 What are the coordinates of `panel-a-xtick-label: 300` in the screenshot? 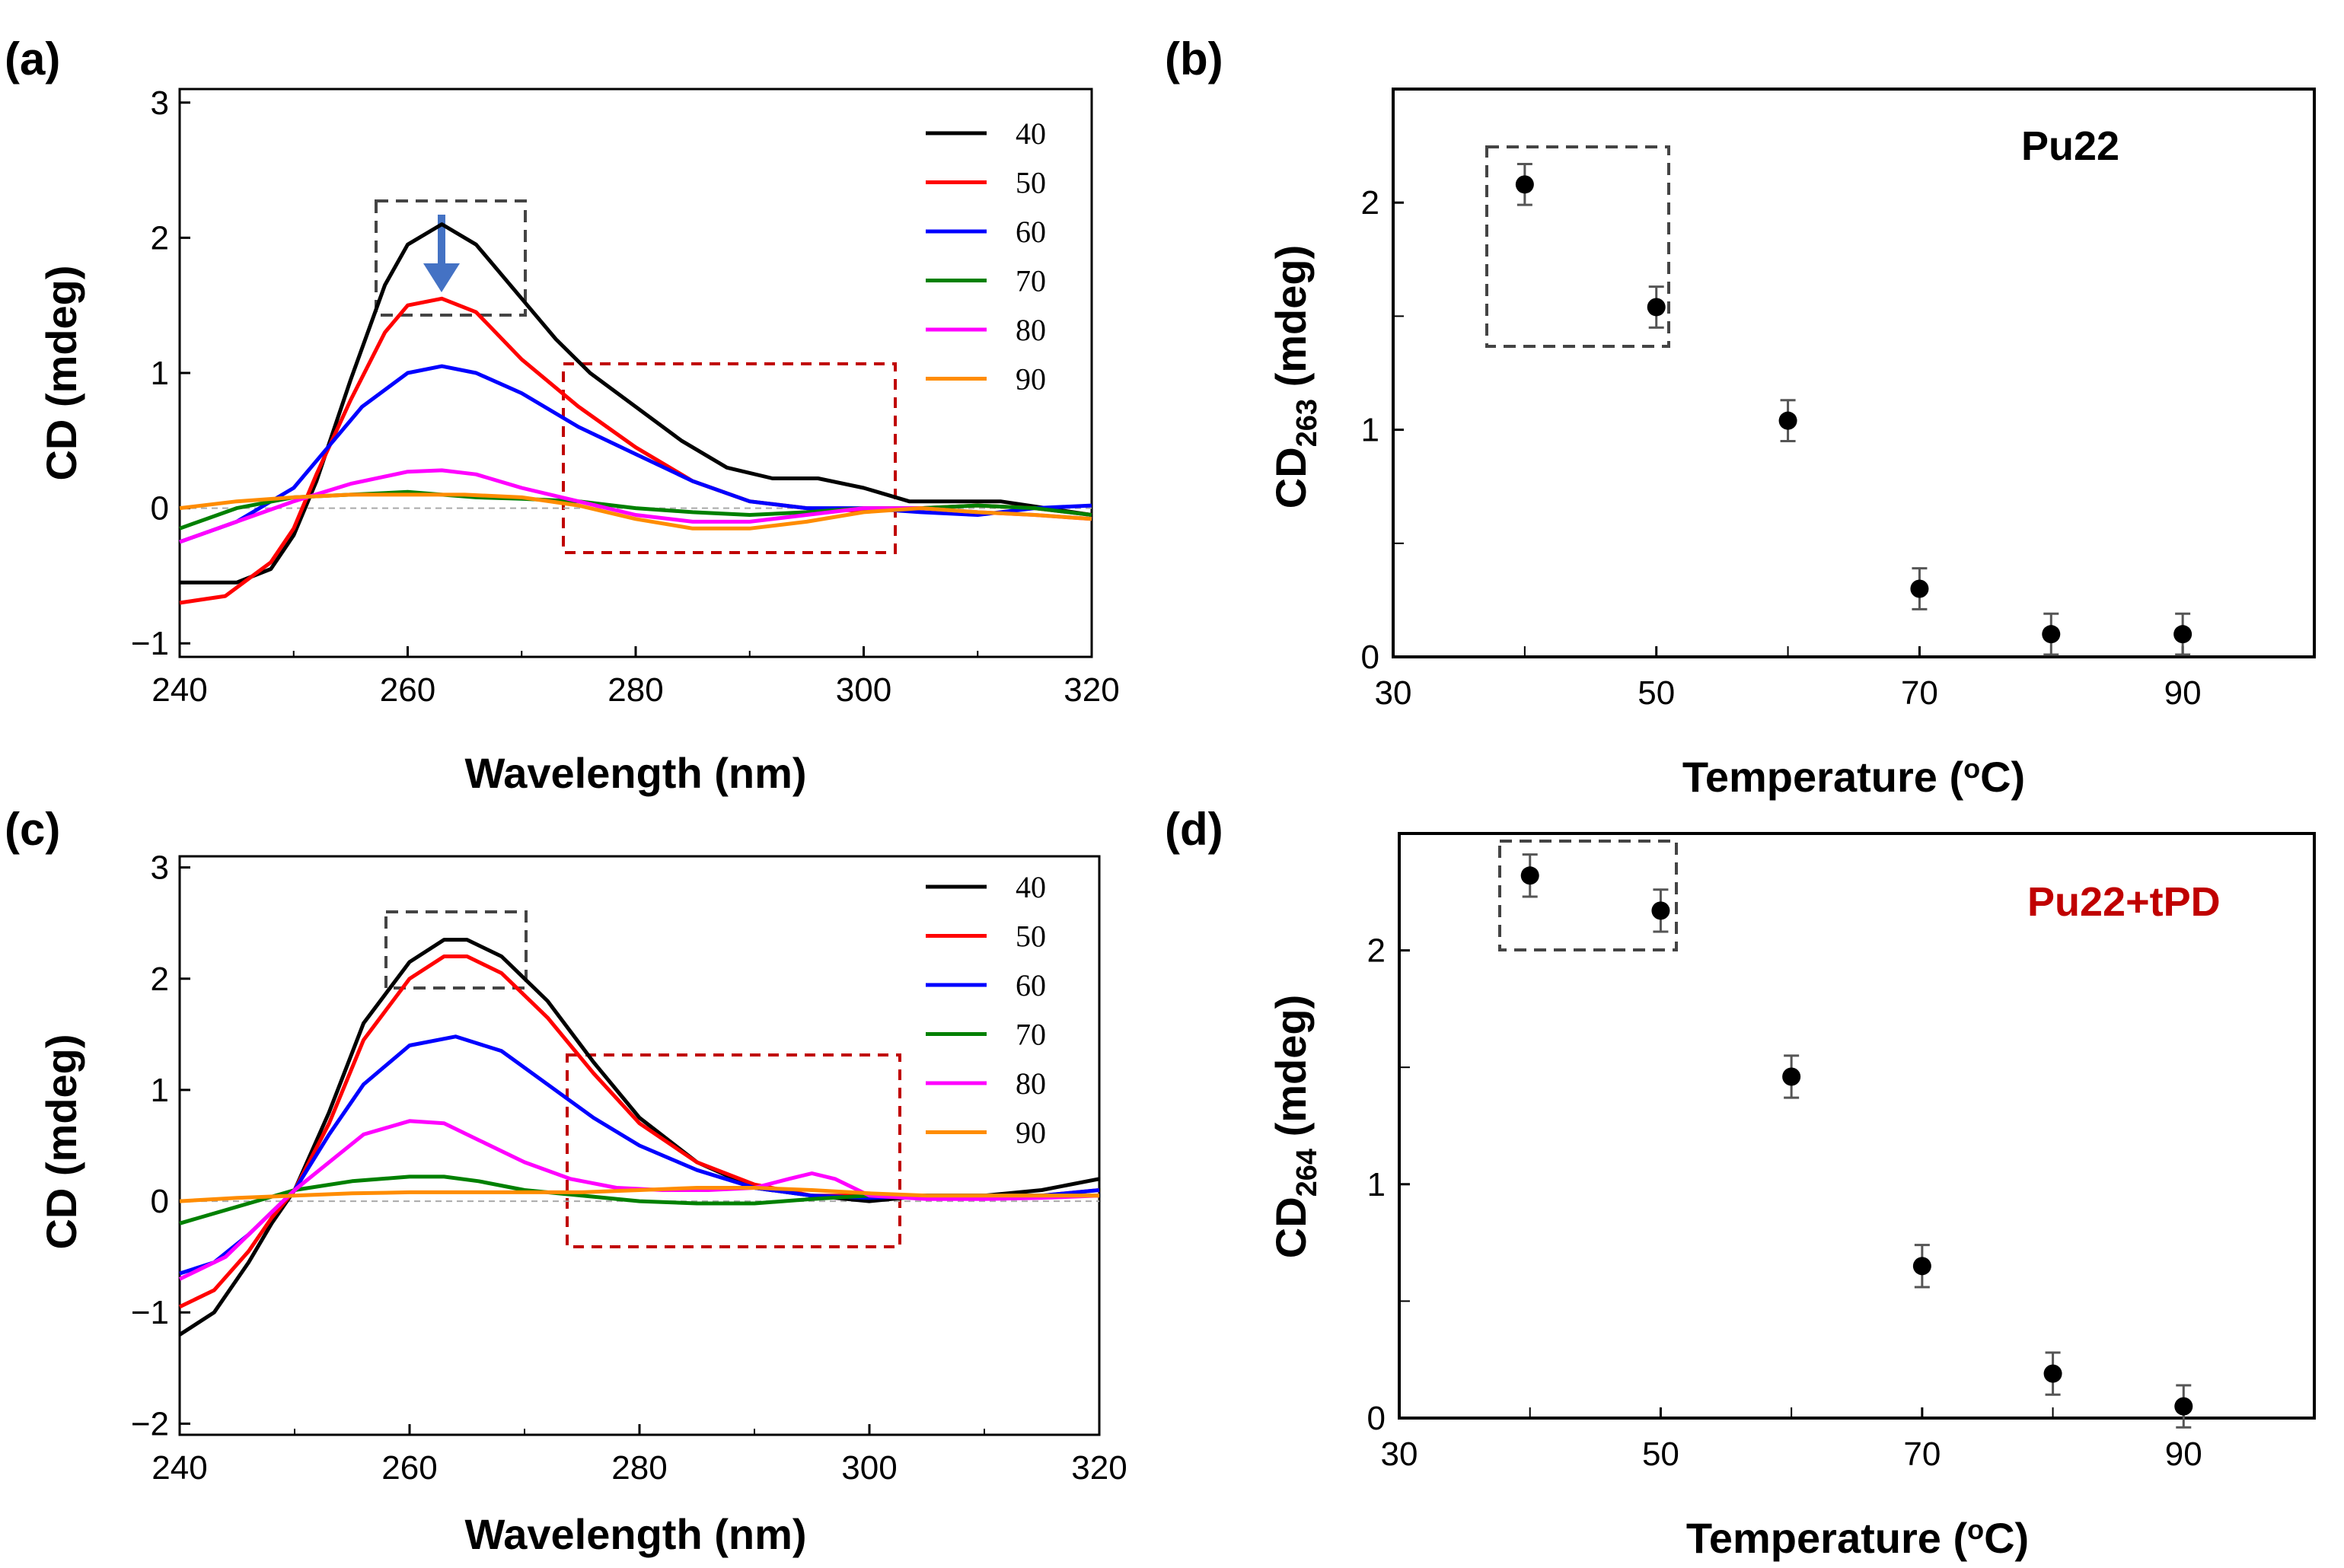 It's located at (863, 690).